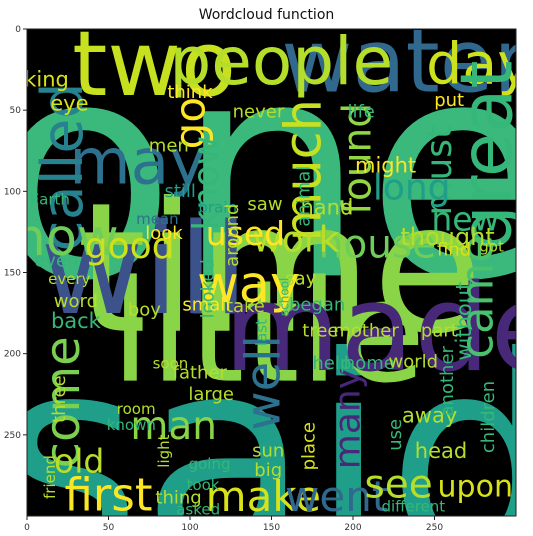 This screenshot has width=533, height=536. Describe the element at coordinates (50, 199) in the screenshot. I see `word-earth: Earth` at that location.